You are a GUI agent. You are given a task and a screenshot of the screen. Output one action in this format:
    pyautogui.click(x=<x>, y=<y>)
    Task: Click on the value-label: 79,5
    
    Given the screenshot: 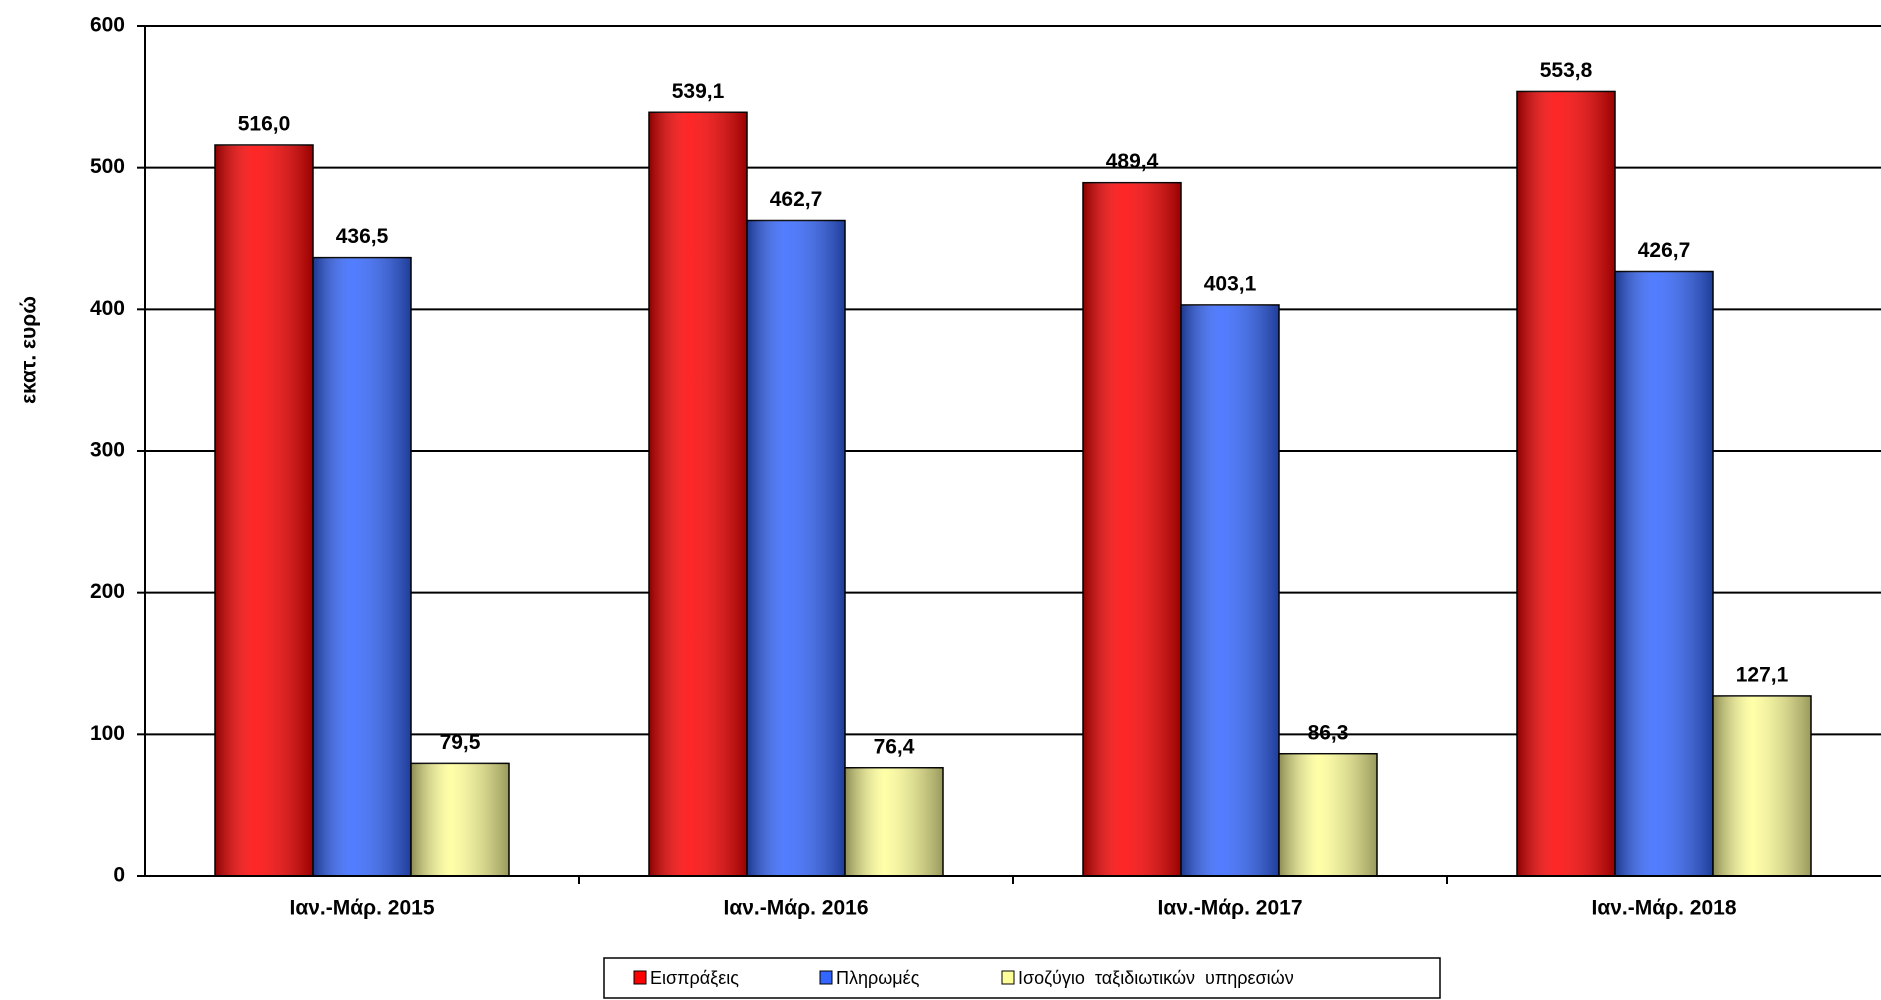 What is the action you would take?
    pyautogui.click(x=460, y=742)
    